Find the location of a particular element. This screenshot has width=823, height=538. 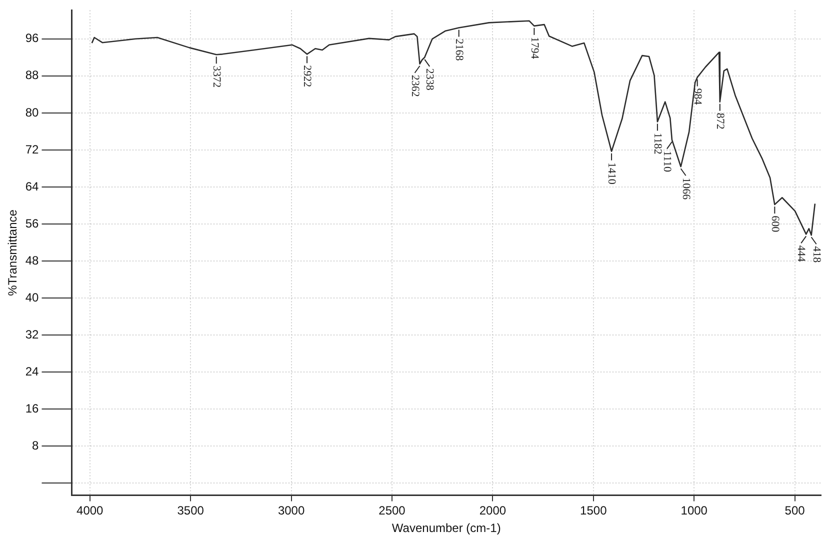

x-tick-label: 500 is located at coordinates (795, 511).